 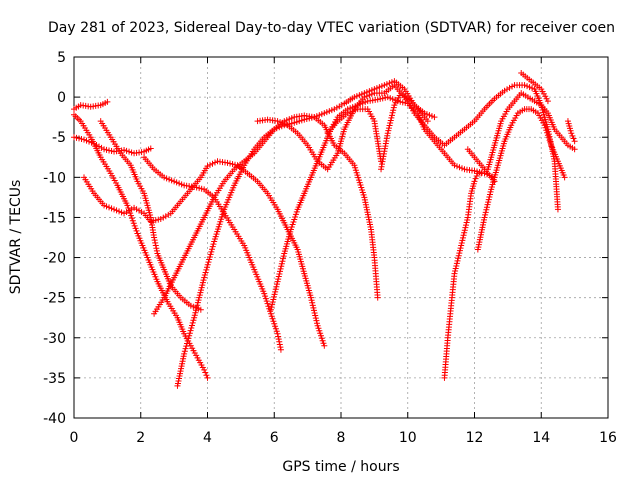 What do you see at coordinates (54, 339) in the screenshot?
I see `y-tick-label: -30` at bounding box center [54, 339].